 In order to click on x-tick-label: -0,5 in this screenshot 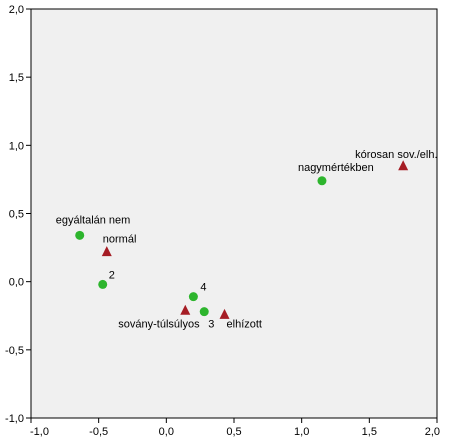, I will do `click(98, 432)`.